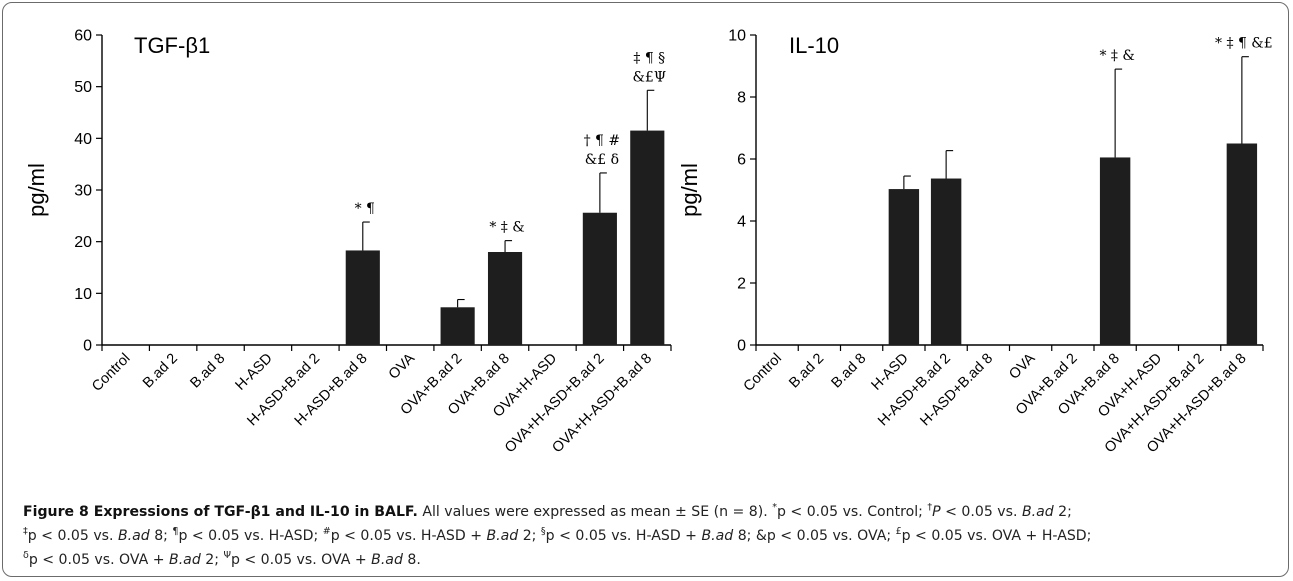 This screenshot has width=1293, height=581. I want to click on tgf-significance-label: † ¶ #, so click(602, 141).